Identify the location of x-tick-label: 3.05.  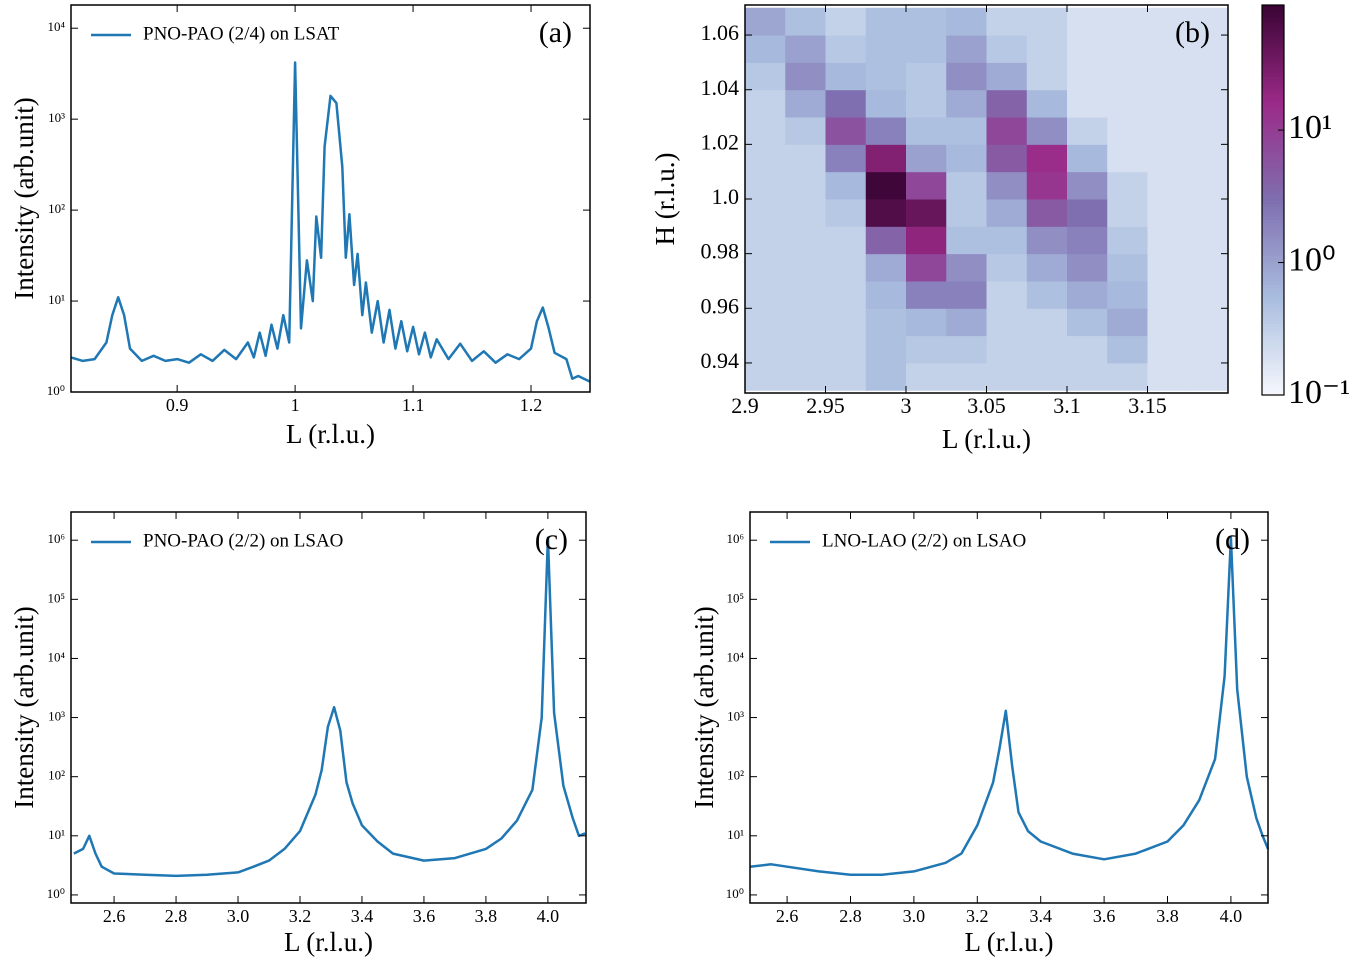
(986, 405).